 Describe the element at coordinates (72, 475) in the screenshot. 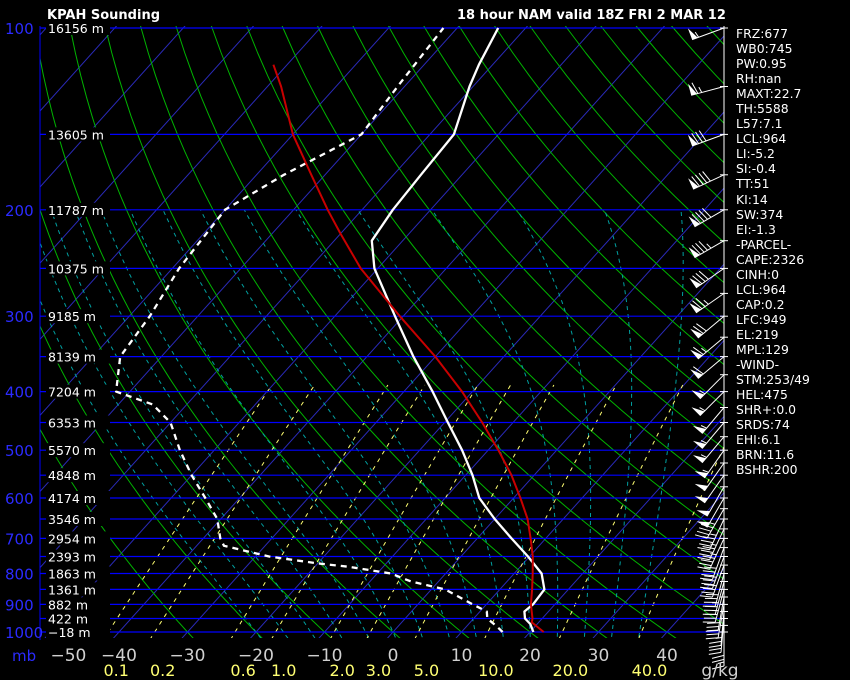

I see `height-label: 4848 m` at that location.